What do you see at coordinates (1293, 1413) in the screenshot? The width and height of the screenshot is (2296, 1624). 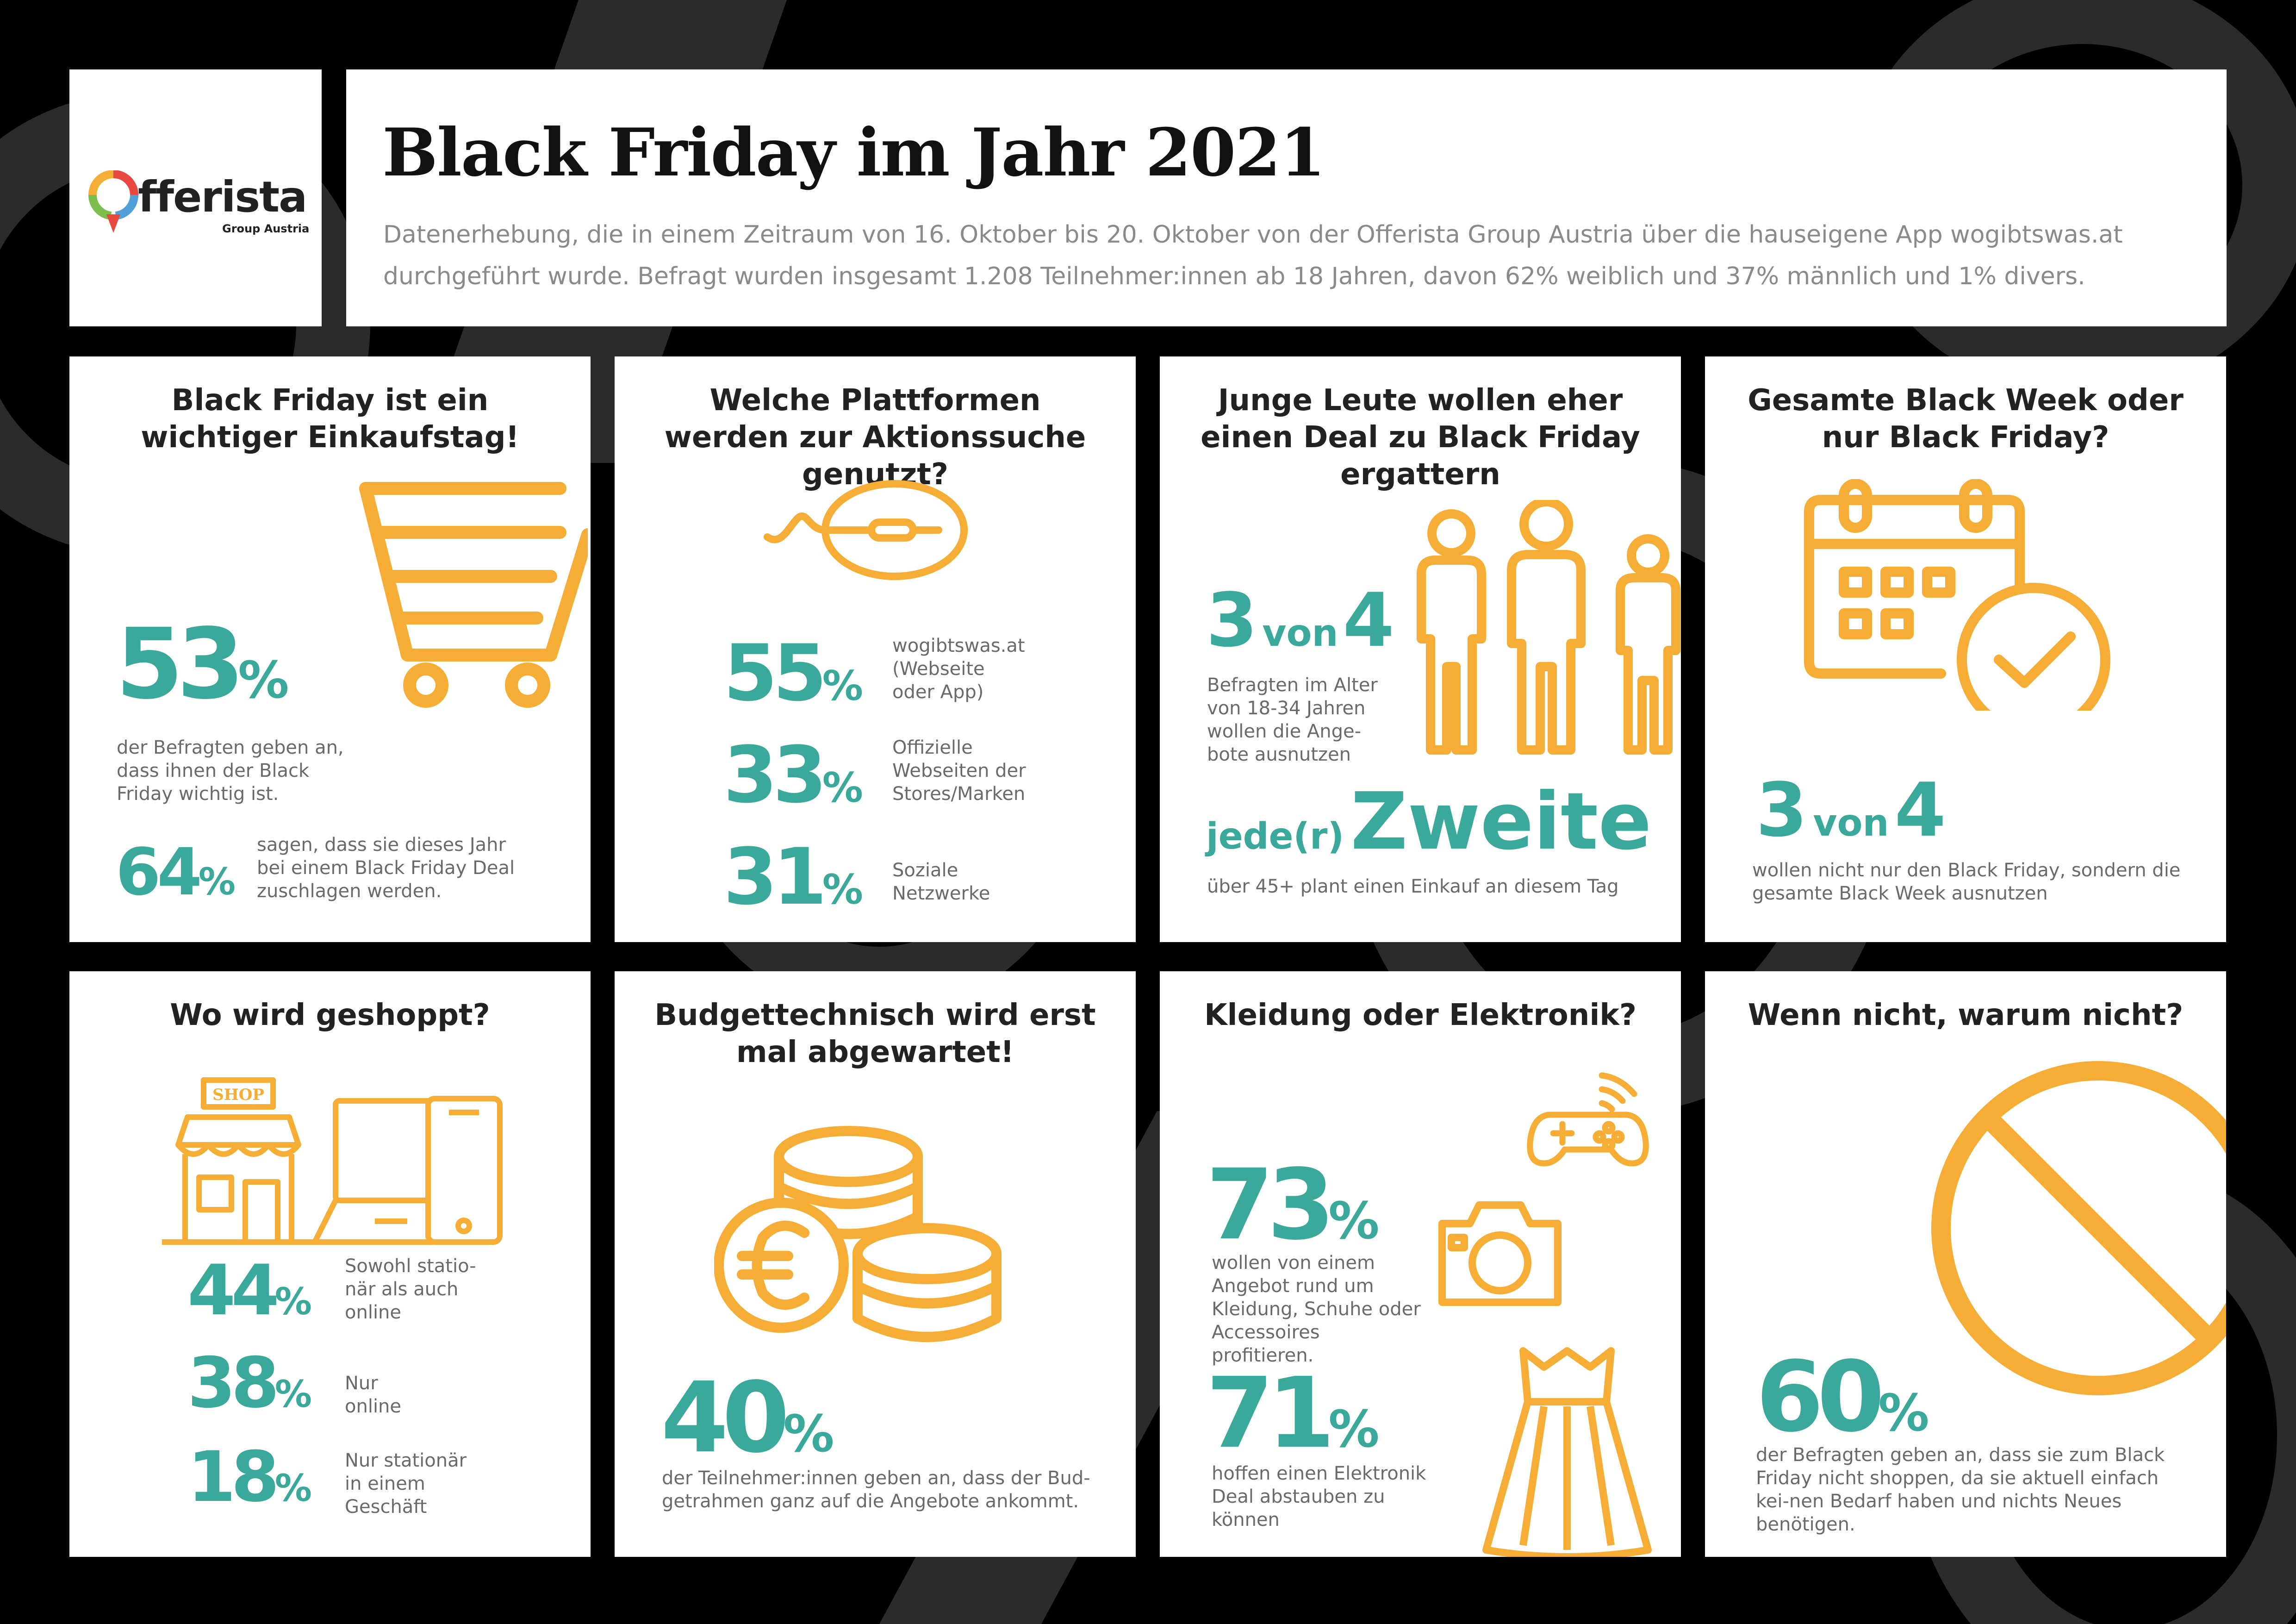 I see `stat-value: 71%` at bounding box center [1293, 1413].